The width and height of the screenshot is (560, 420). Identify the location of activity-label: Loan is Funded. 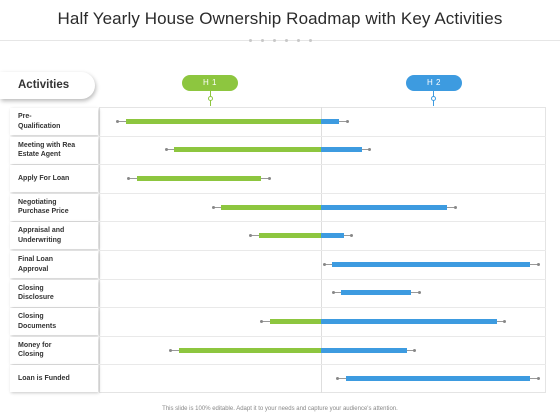
(54, 379).